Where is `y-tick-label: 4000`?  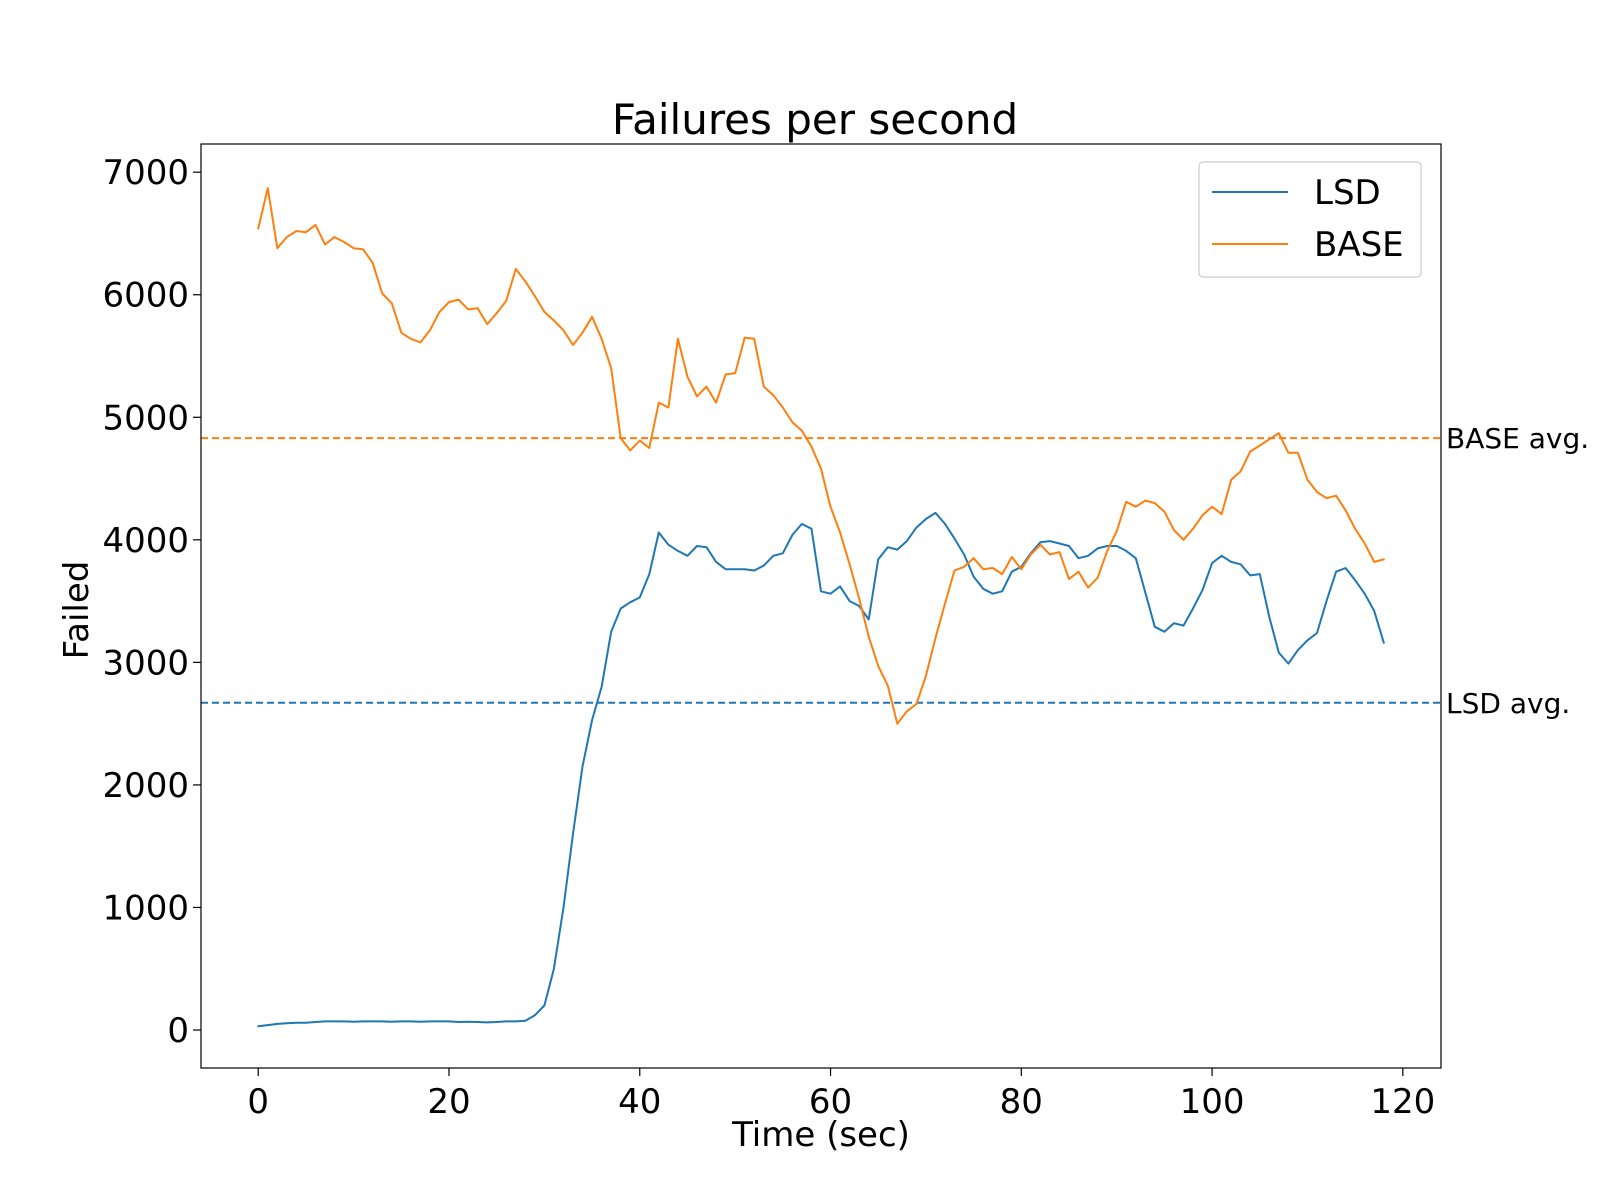 y-tick-label: 4000 is located at coordinates (145, 541).